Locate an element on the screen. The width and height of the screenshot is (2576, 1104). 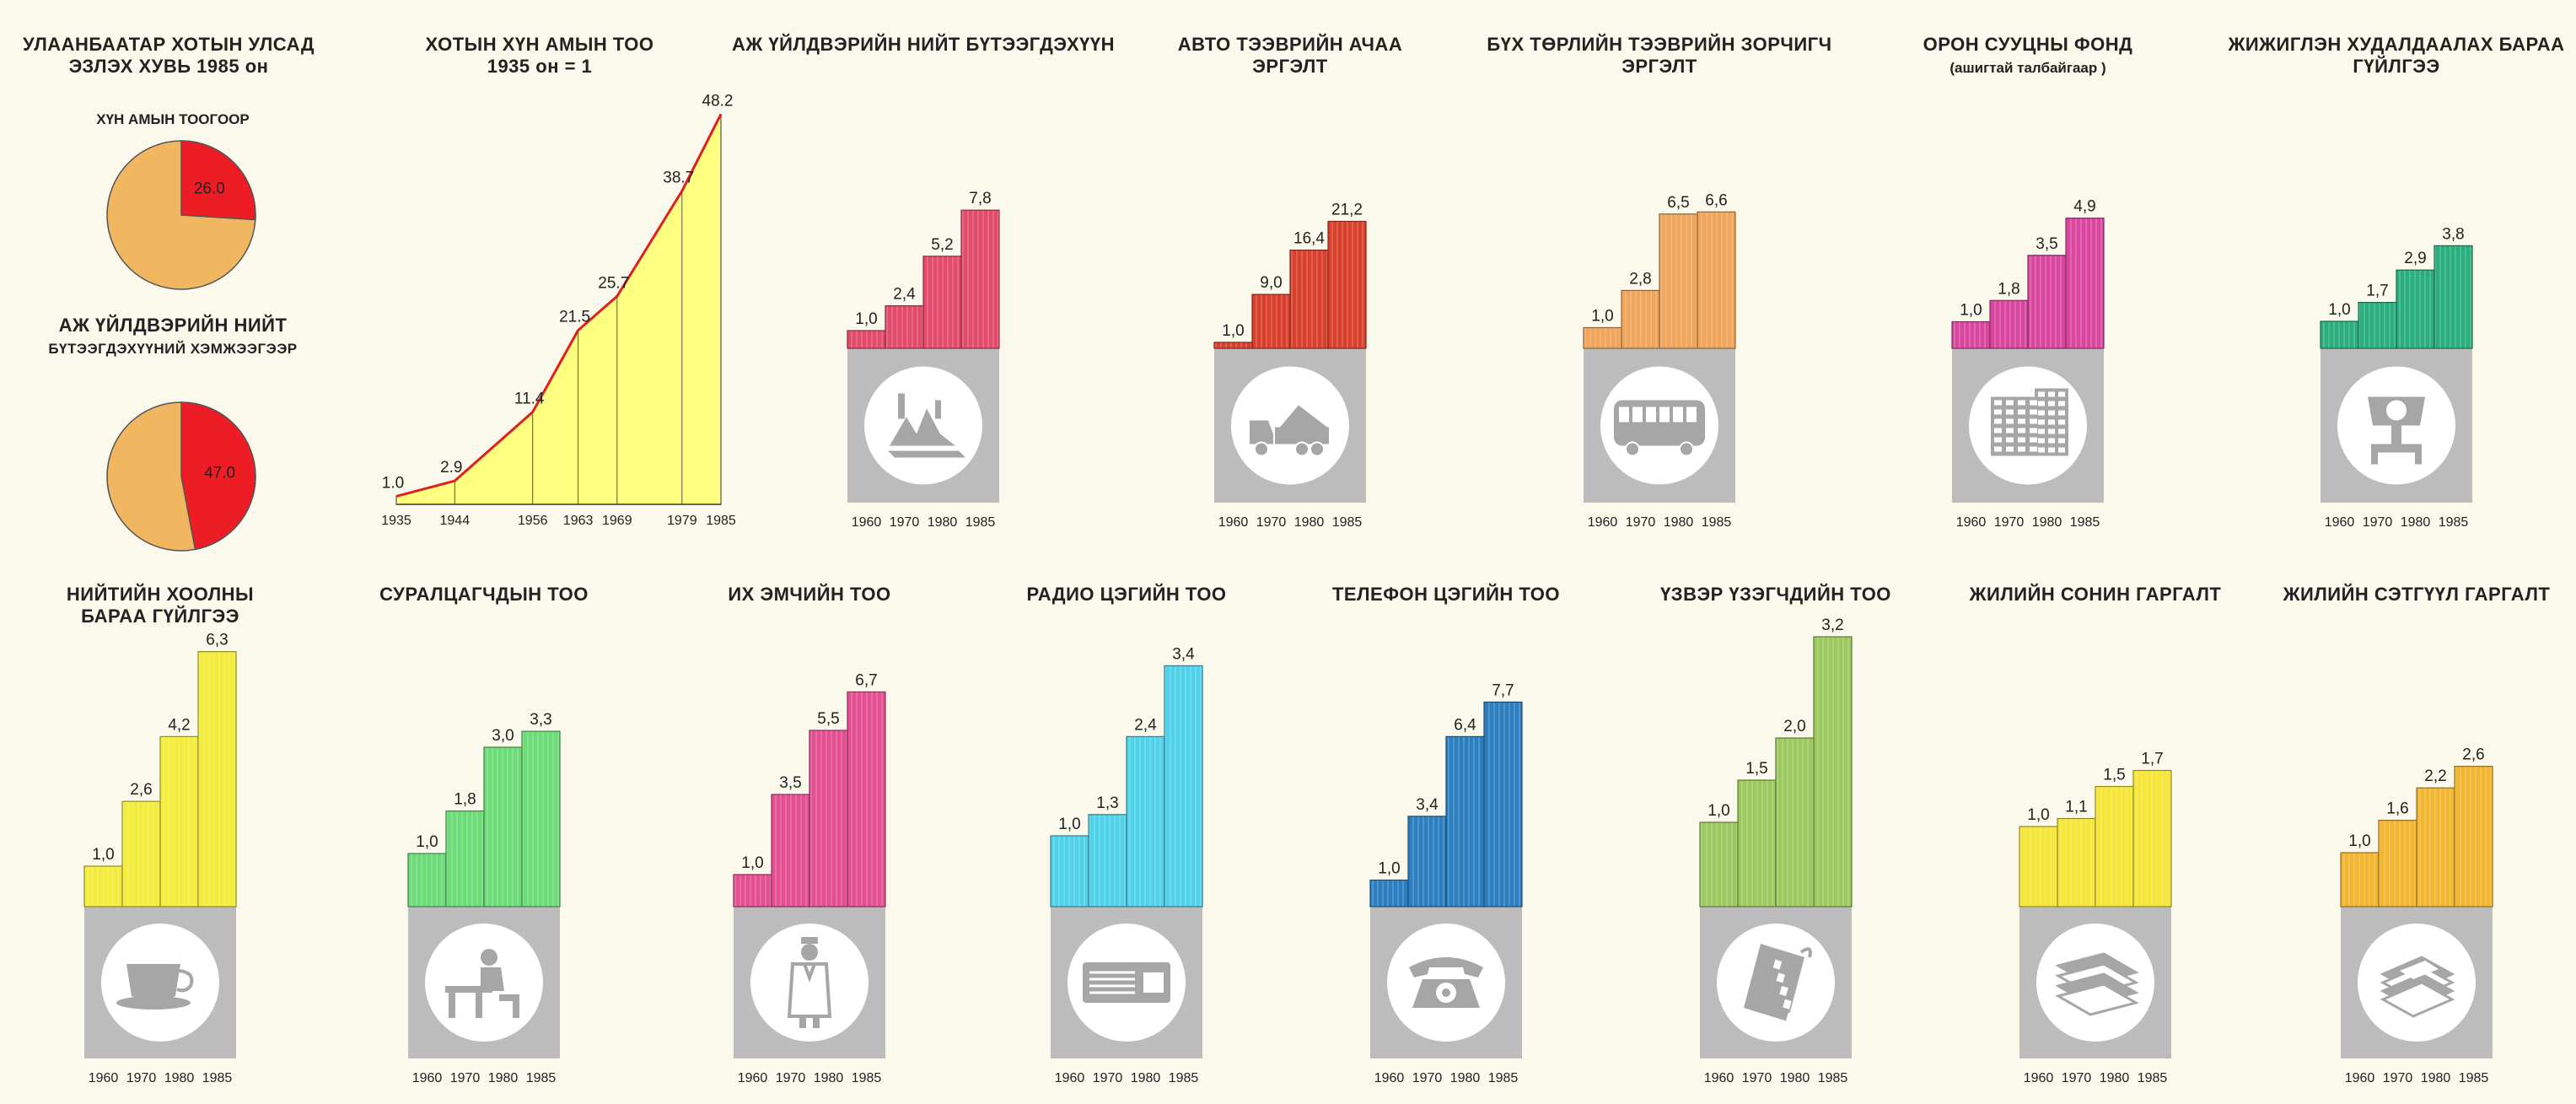
bar-value-label: 5,2 is located at coordinates (942, 245).